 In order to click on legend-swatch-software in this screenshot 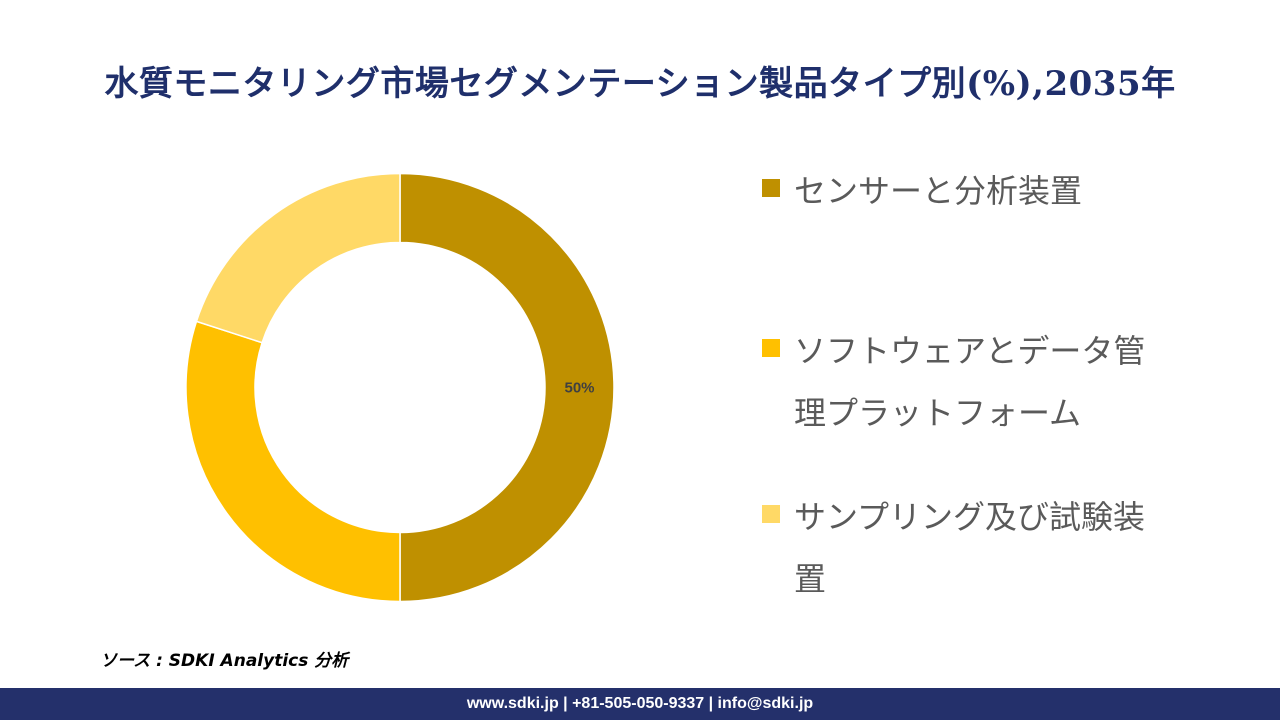, I will do `click(771, 348)`.